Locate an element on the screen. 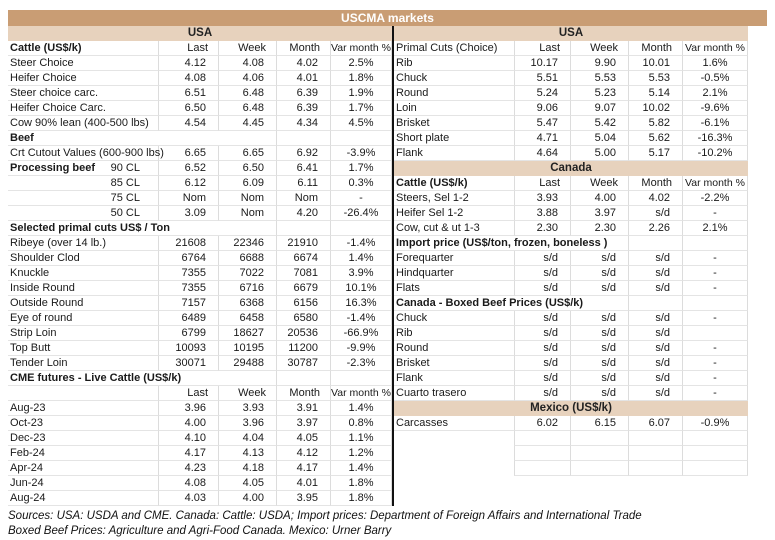  table-row: Steer choice carc. 6.51 6.48 6.39 1.9% is located at coordinates (200, 93).